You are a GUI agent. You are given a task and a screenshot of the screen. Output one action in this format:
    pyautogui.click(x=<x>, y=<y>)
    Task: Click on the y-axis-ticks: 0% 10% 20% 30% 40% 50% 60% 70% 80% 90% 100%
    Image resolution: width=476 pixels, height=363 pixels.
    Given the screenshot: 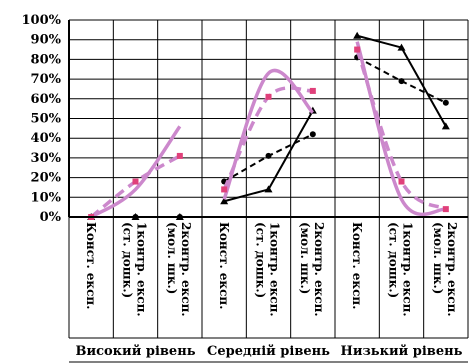 What is the action you would take?
    pyautogui.click(x=42, y=119)
    